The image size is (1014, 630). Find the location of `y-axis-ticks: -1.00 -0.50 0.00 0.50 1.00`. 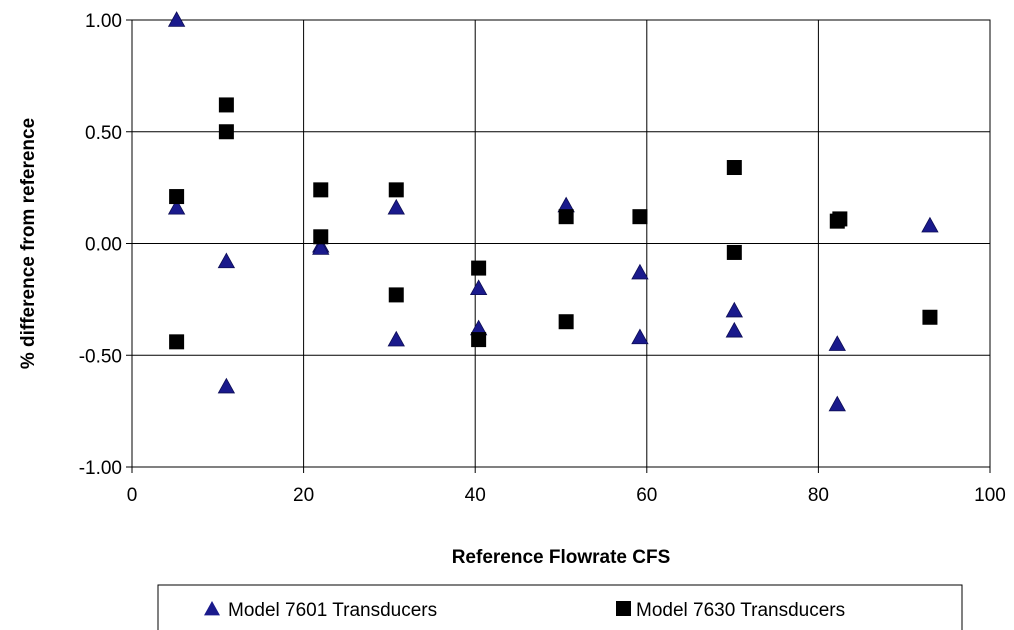

y-axis-ticks: -1.00 -0.50 0.00 0.50 1.00 is located at coordinates (105, 245).